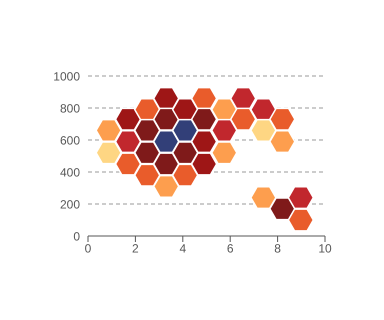 The height and width of the screenshot is (320, 384). What do you see at coordinates (76, 236) in the screenshot?
I see `y-tick-label: 0` at bounding box center [76, 236].